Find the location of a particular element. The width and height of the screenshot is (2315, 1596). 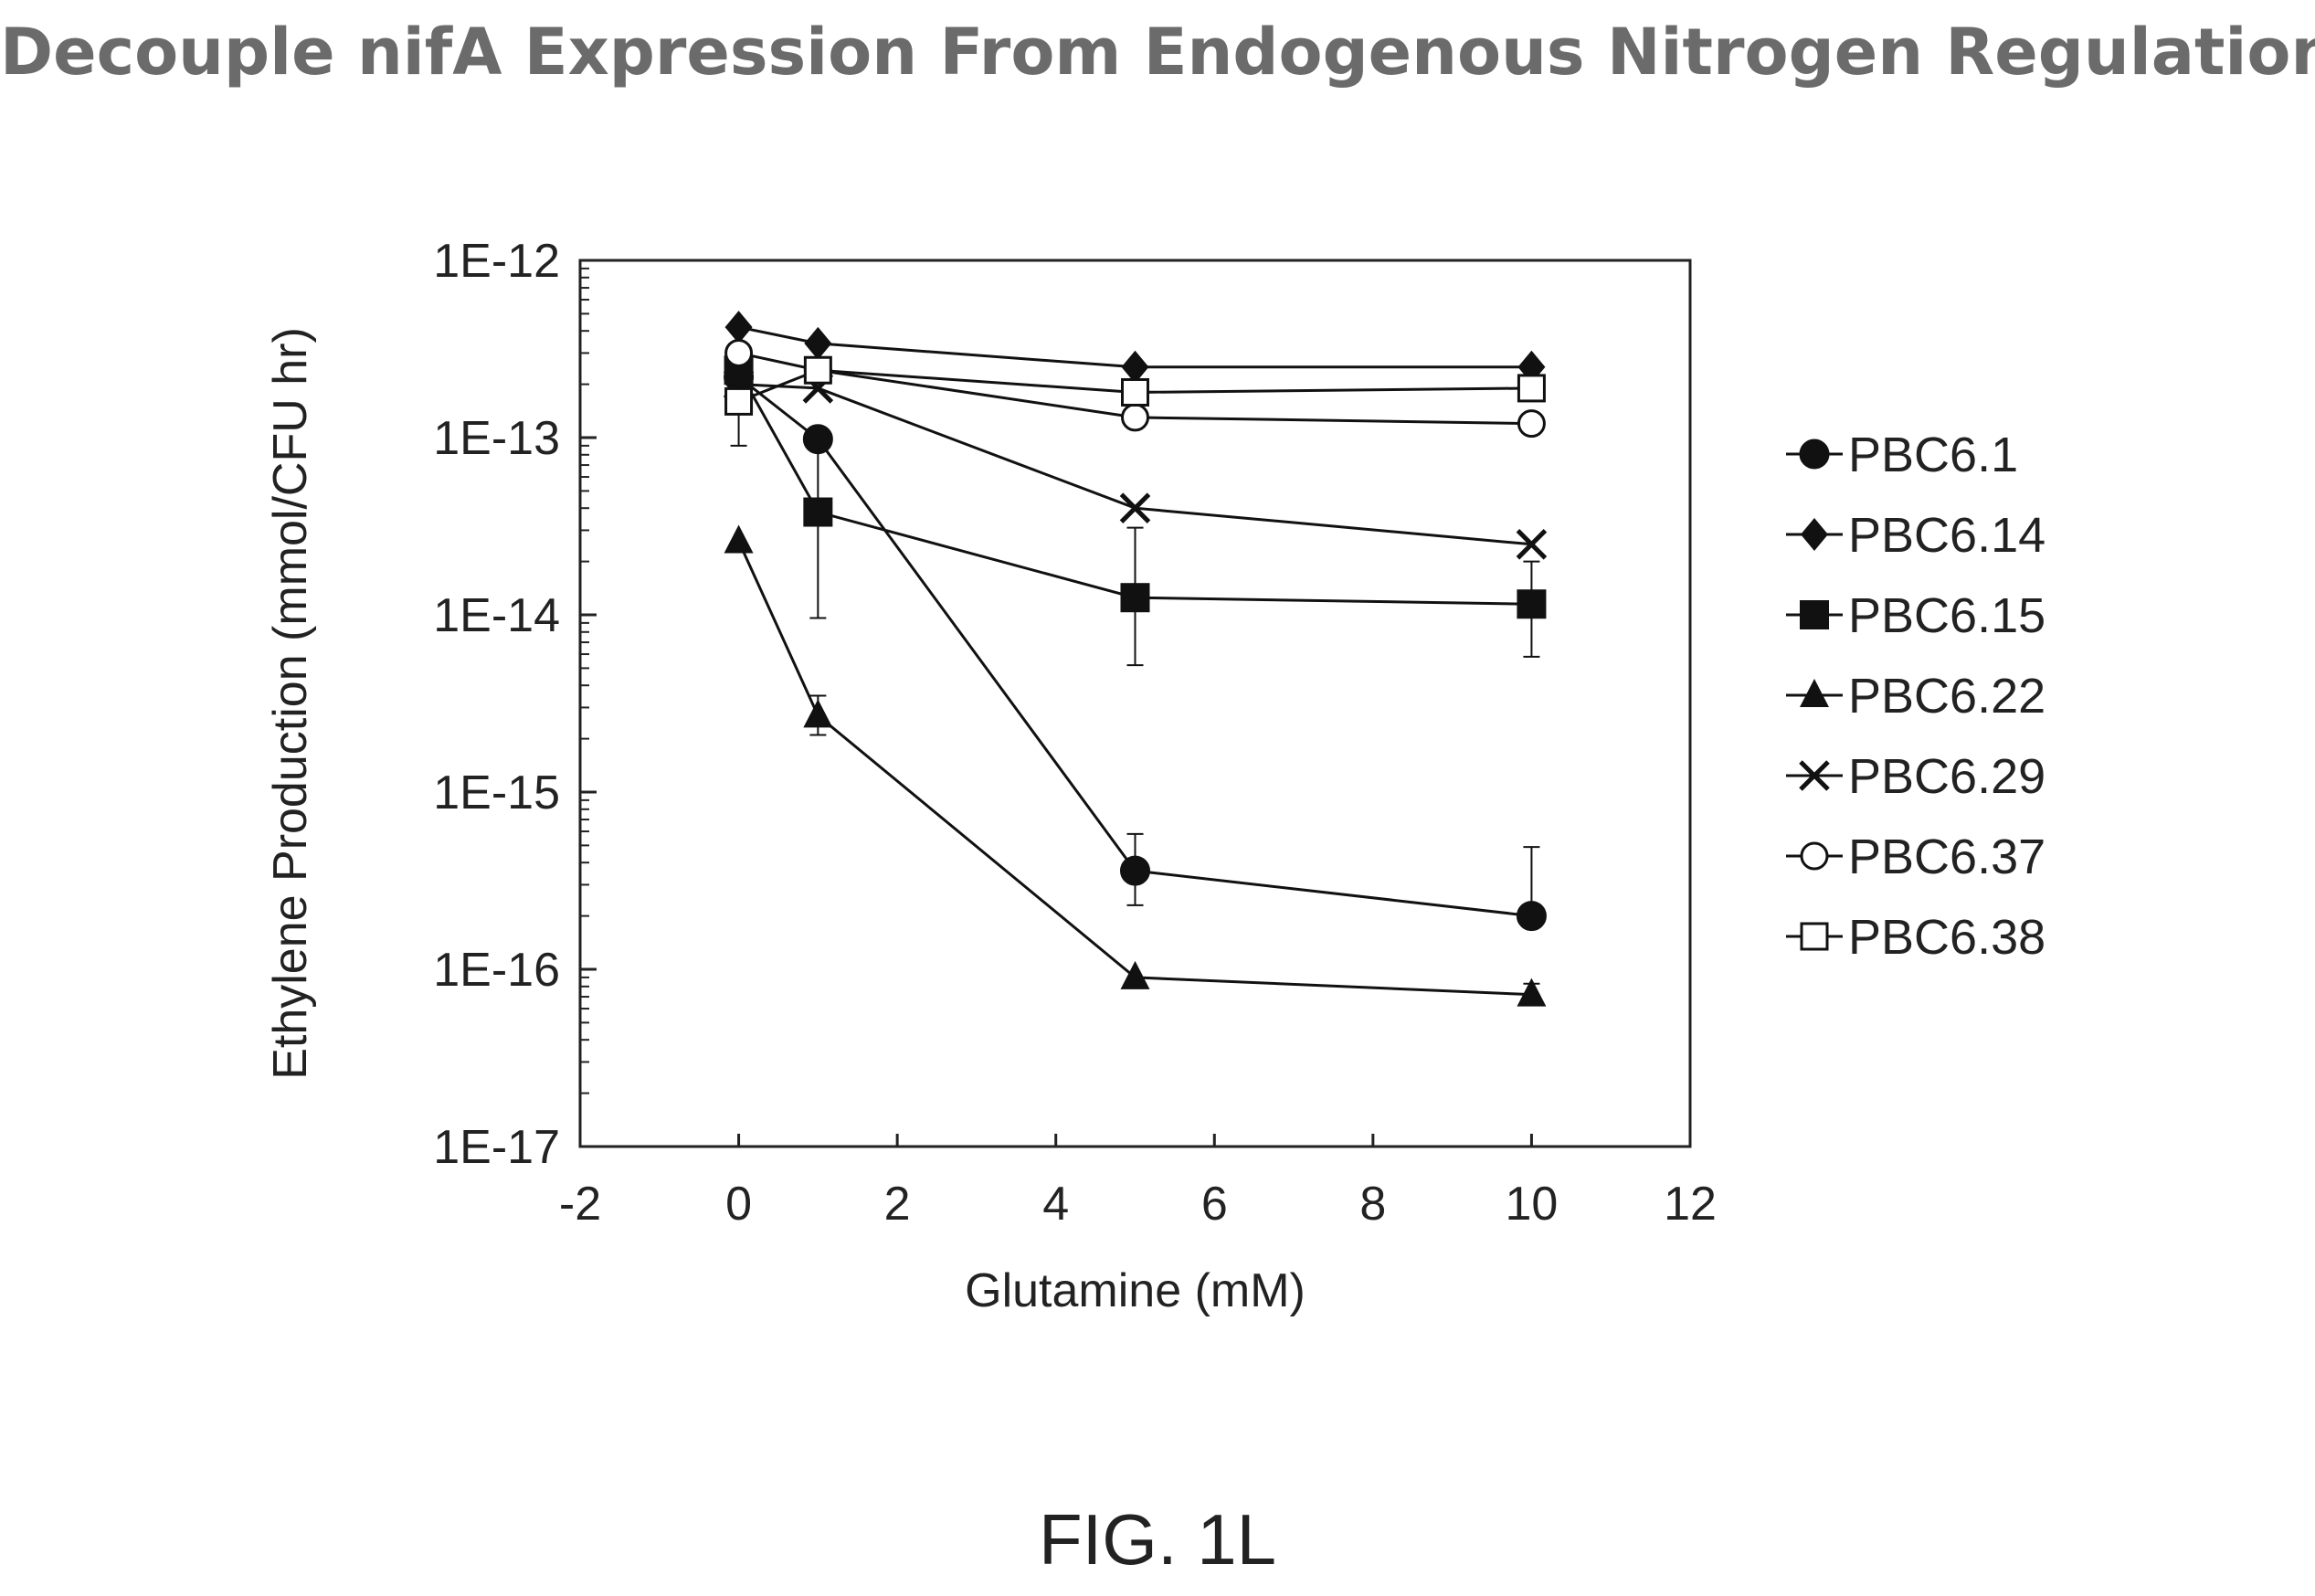

legend-item: PBC6.38 is located at coordinates (1915, 937).